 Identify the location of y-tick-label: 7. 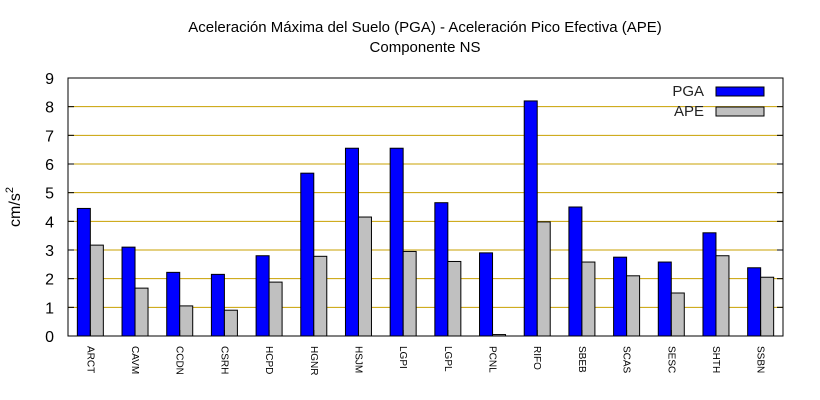
(49, 136).